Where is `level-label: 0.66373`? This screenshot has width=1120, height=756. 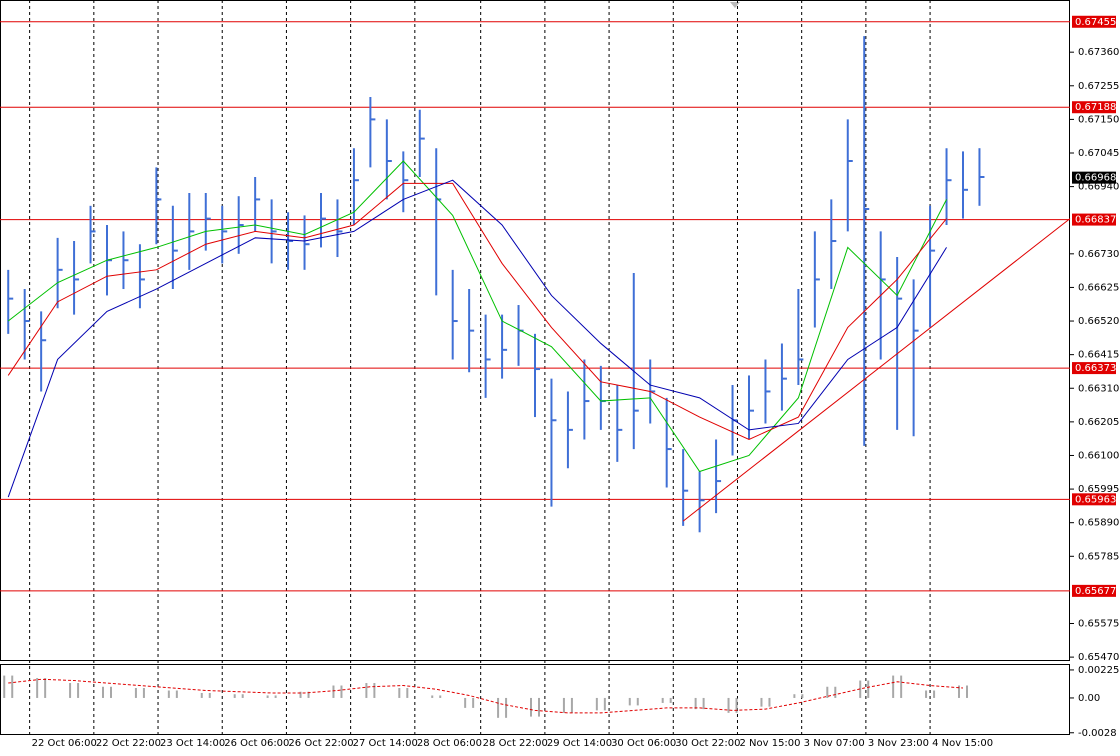
level-label: 0.66373 is located at coordinates (1095, 368).